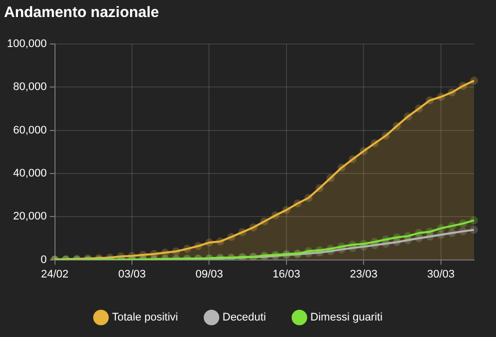  Describe the element at coordinates (30, 174) in the screenshot. I see `y-tick-label: 40,000` at that location.